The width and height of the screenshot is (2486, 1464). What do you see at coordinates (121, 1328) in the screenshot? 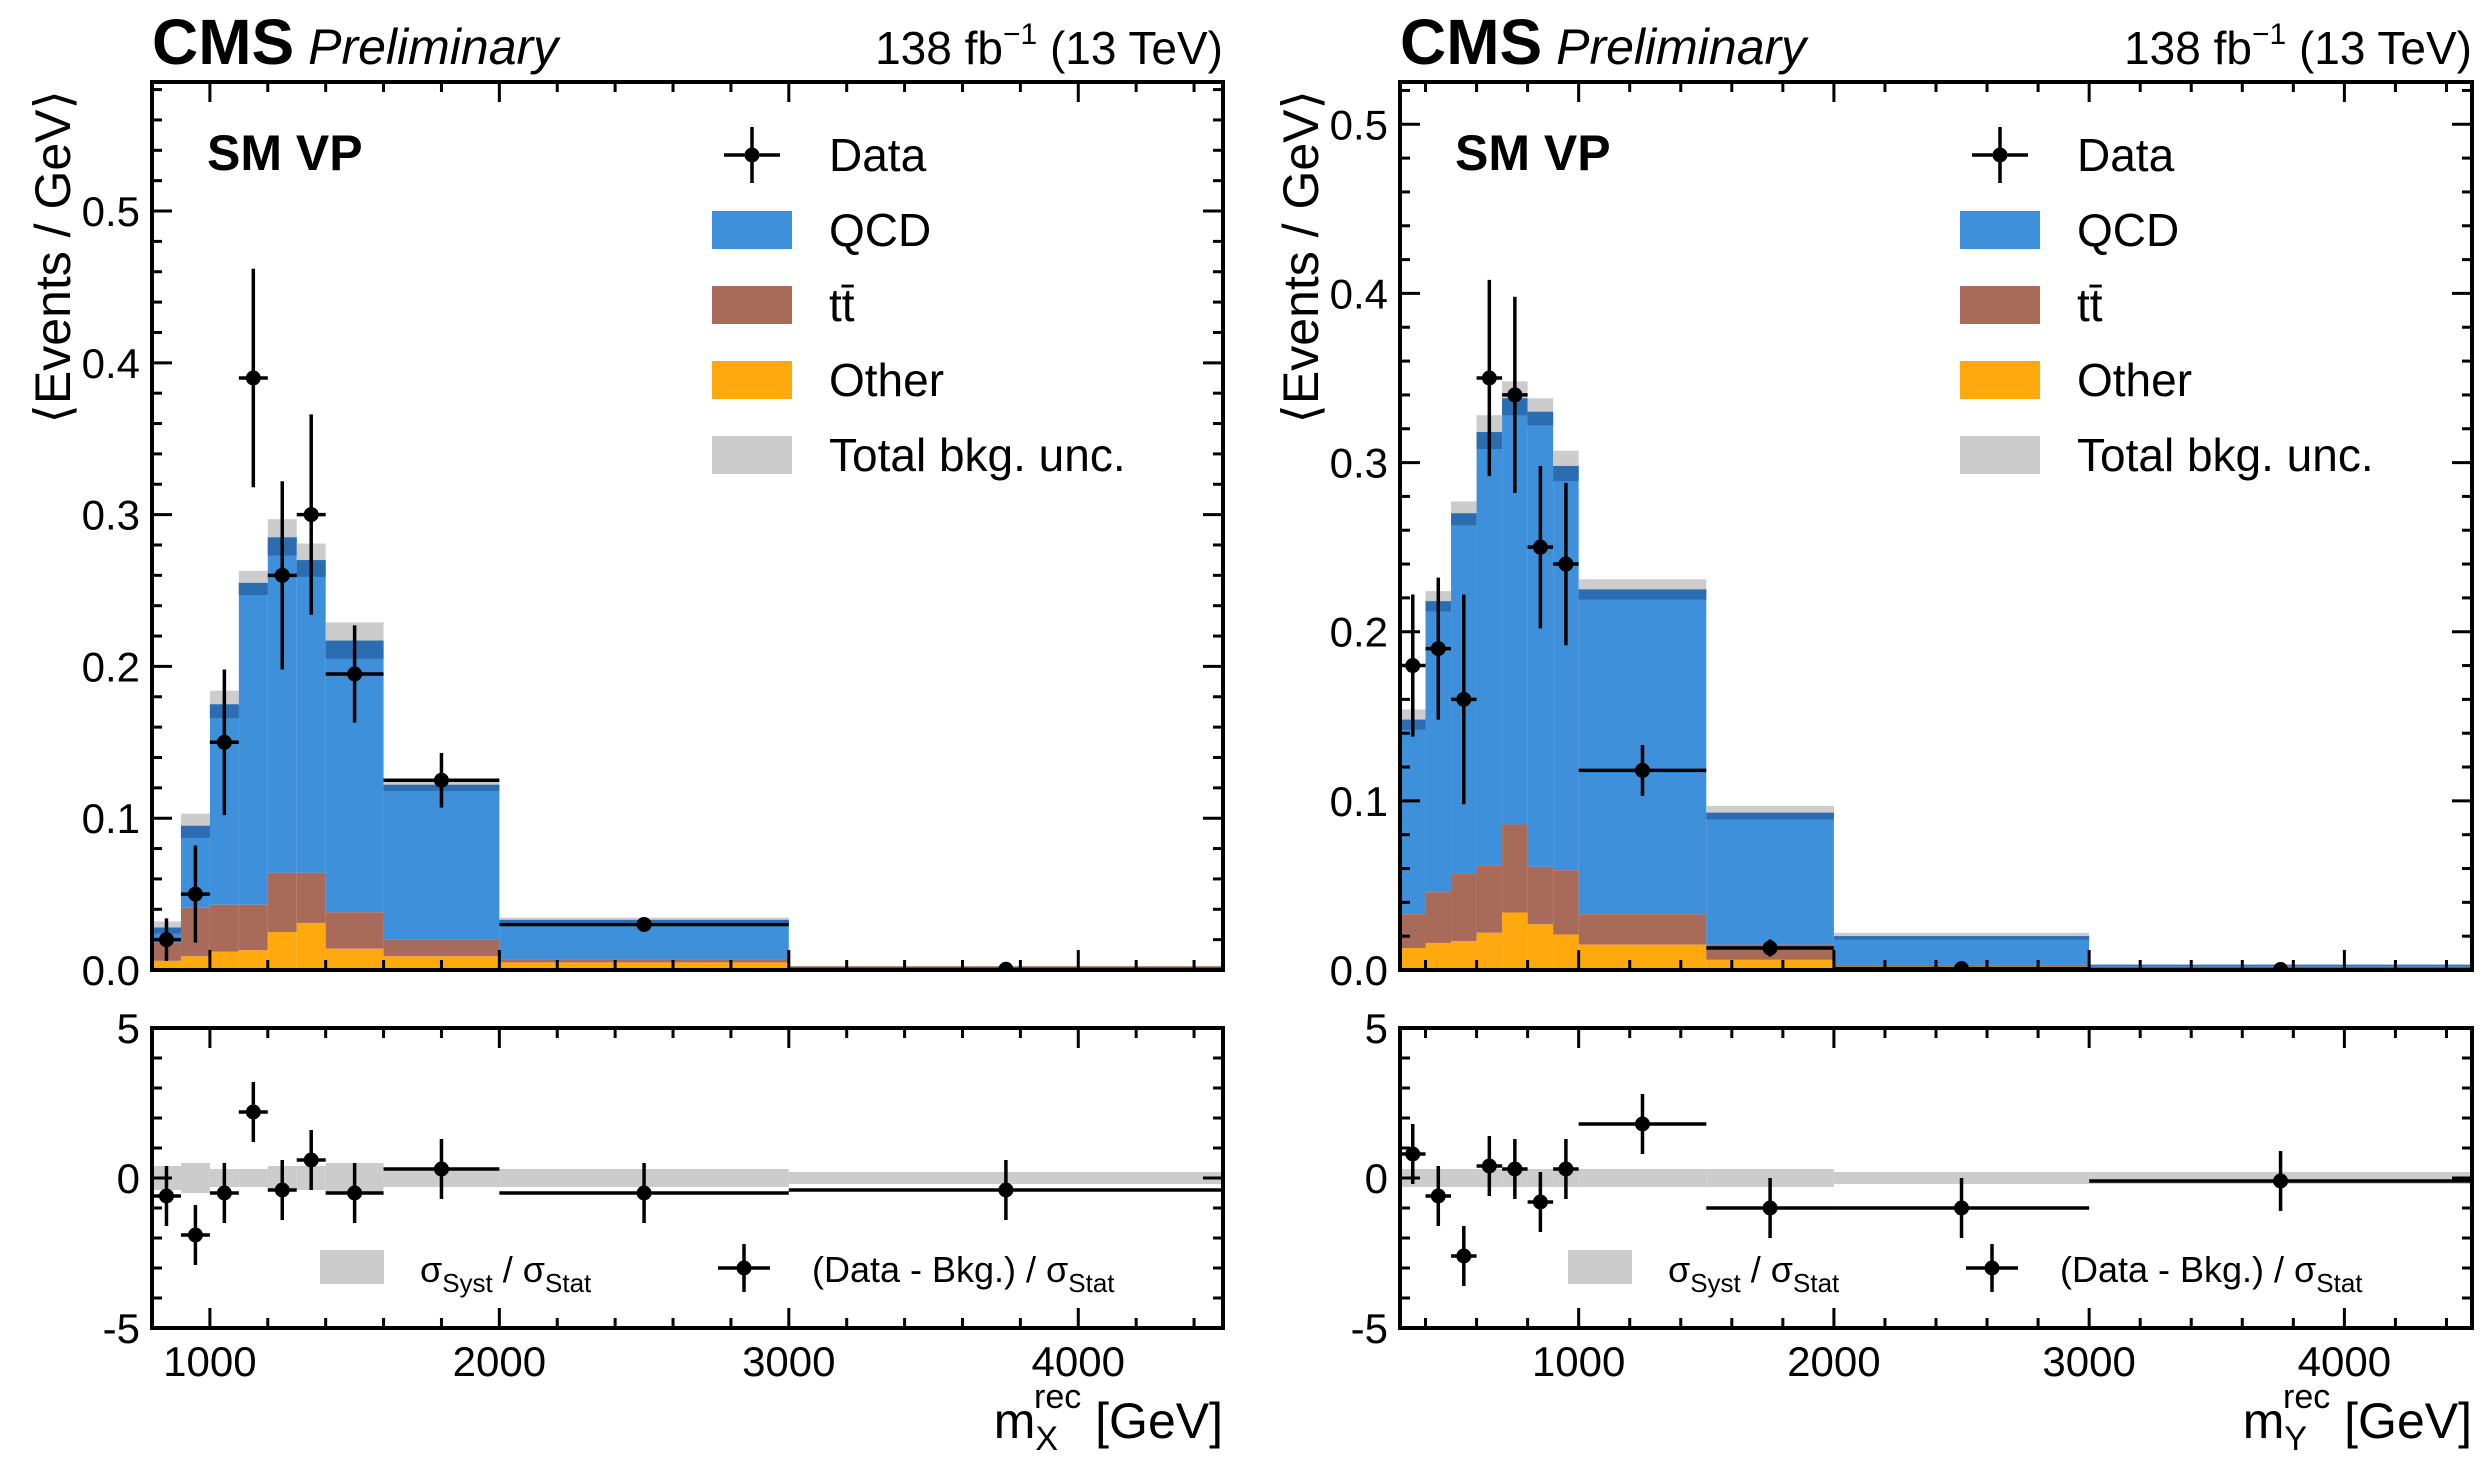
I see `ratio-tick-label: -5` at bounding box center [121, 1328].